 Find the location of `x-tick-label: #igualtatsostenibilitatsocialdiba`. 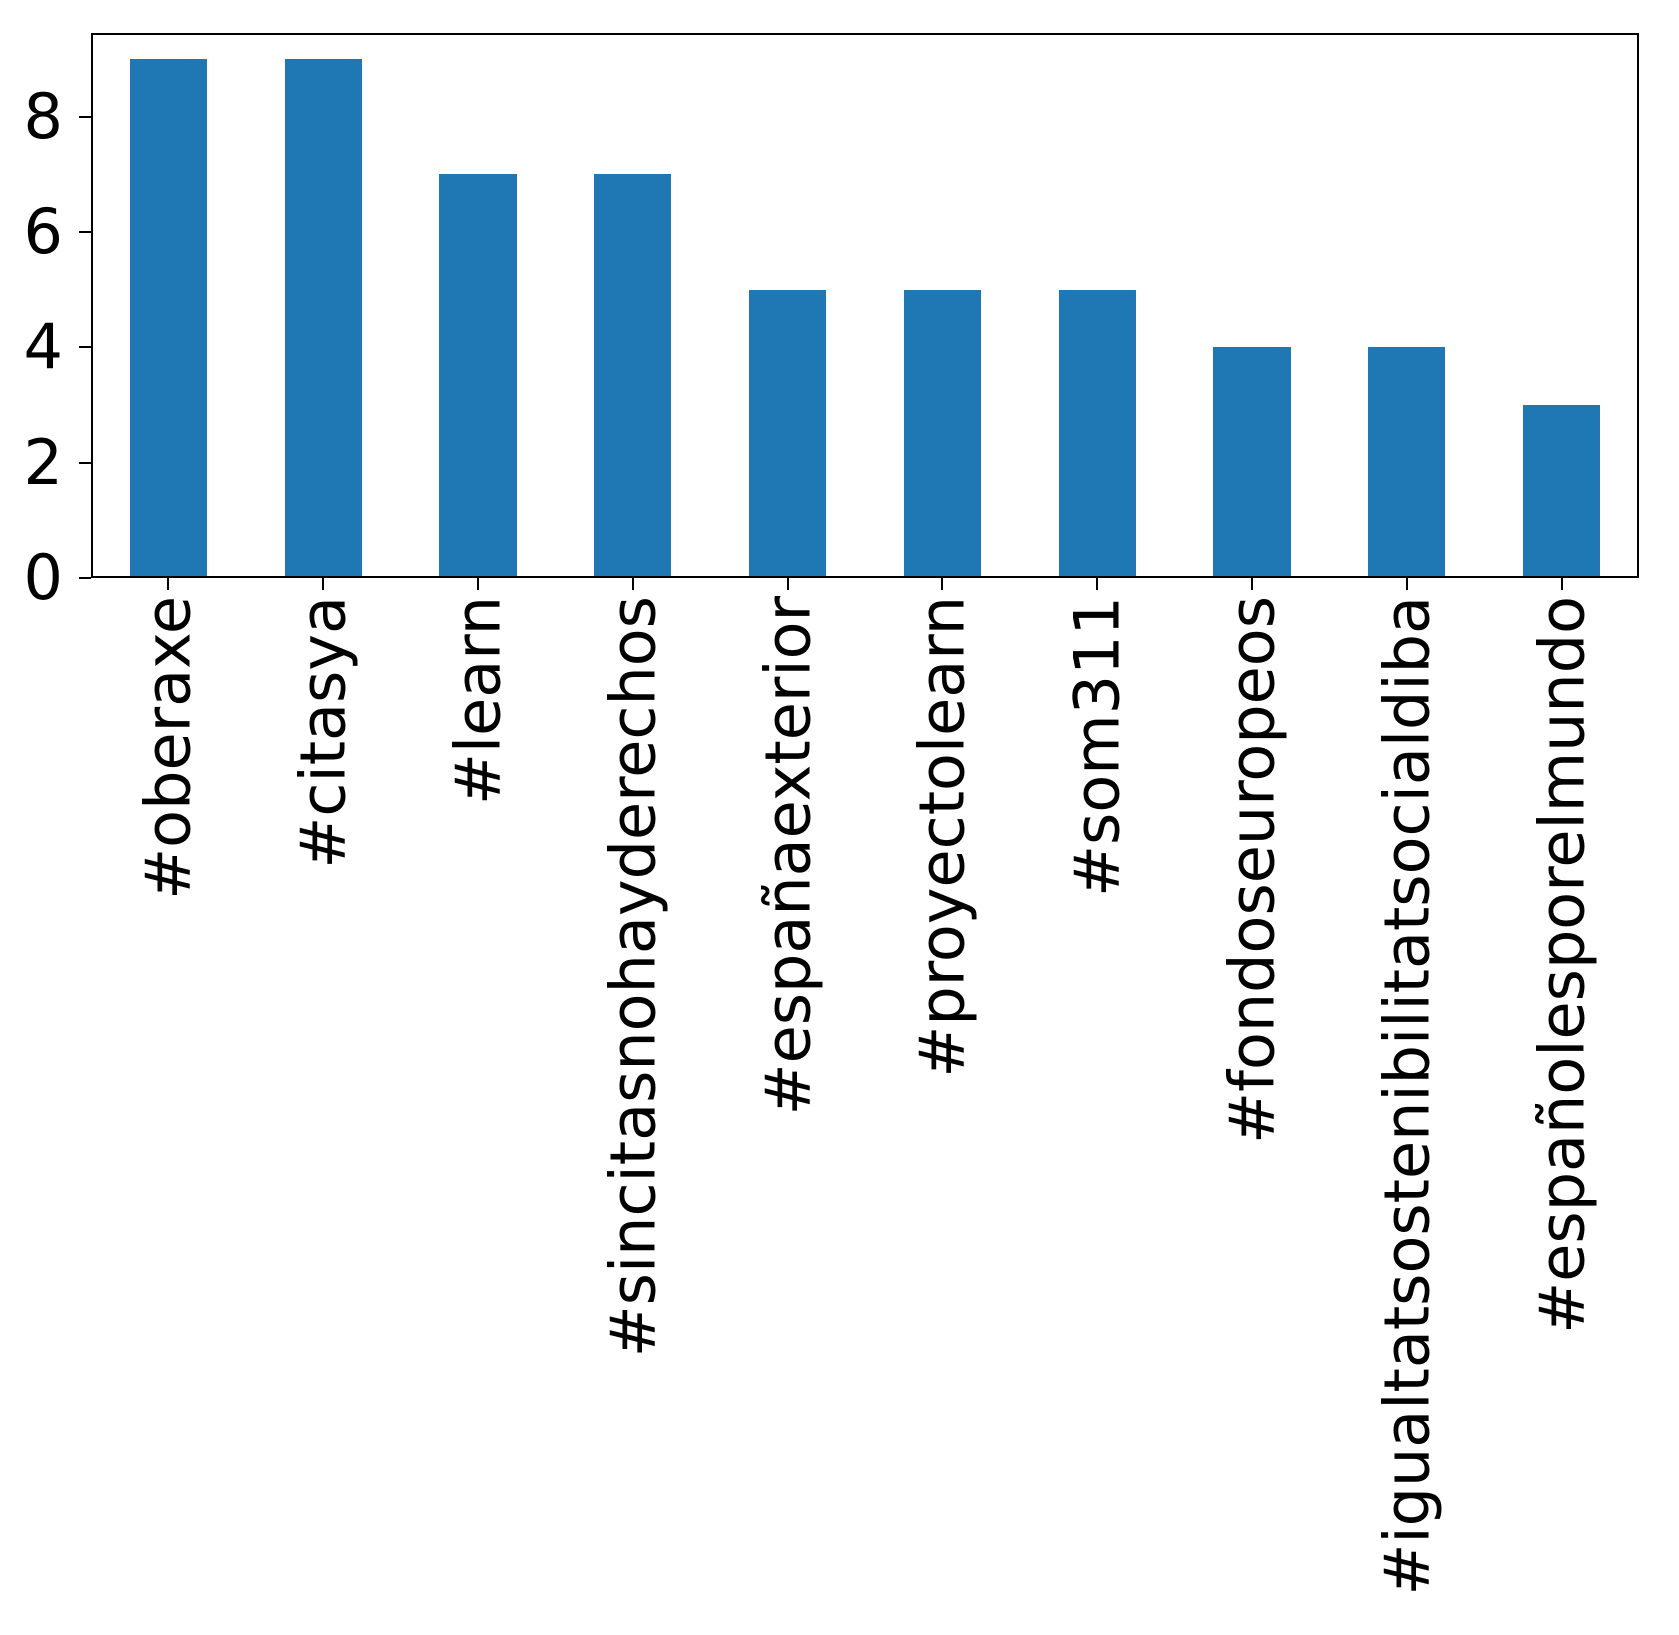

x-tick-label: #igualtatsostenibilitatsocialdiba is located at coordinates (1407, 1096).